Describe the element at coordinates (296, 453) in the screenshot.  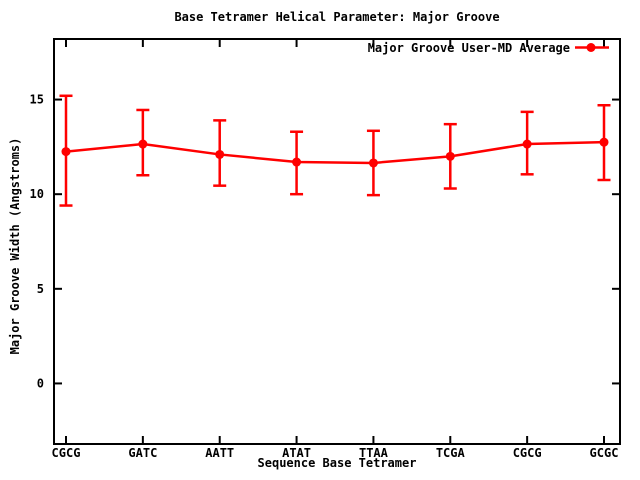
I see `x-tick-label: ATAT` at that location.